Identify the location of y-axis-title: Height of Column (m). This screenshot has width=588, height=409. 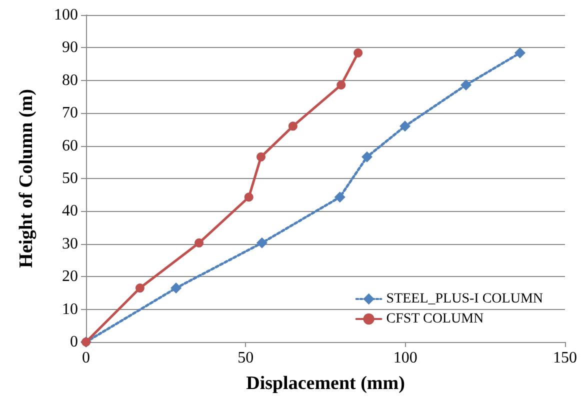
(26, 178).